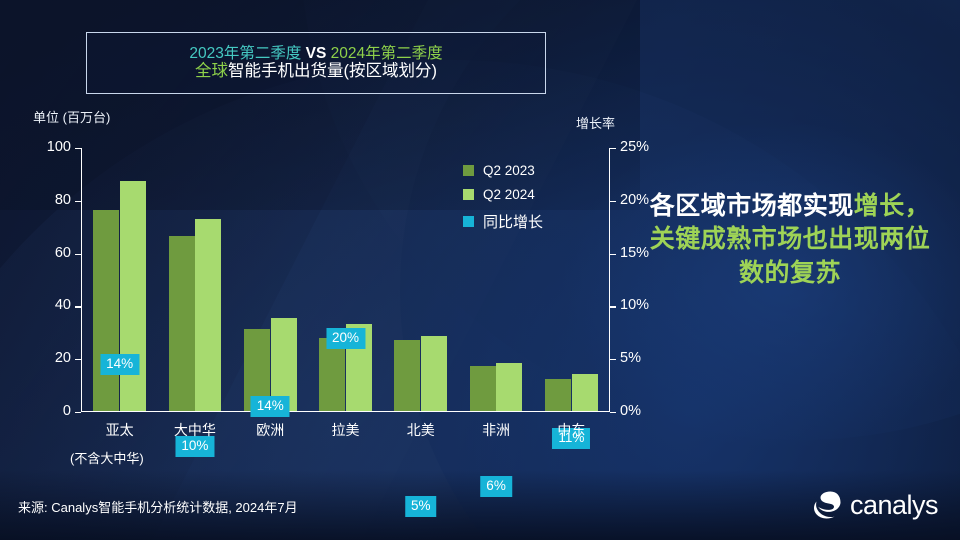 The width and height of the screenshot is (960, 540). I want to click on right-tick-label: 0%, so click(630, 411).